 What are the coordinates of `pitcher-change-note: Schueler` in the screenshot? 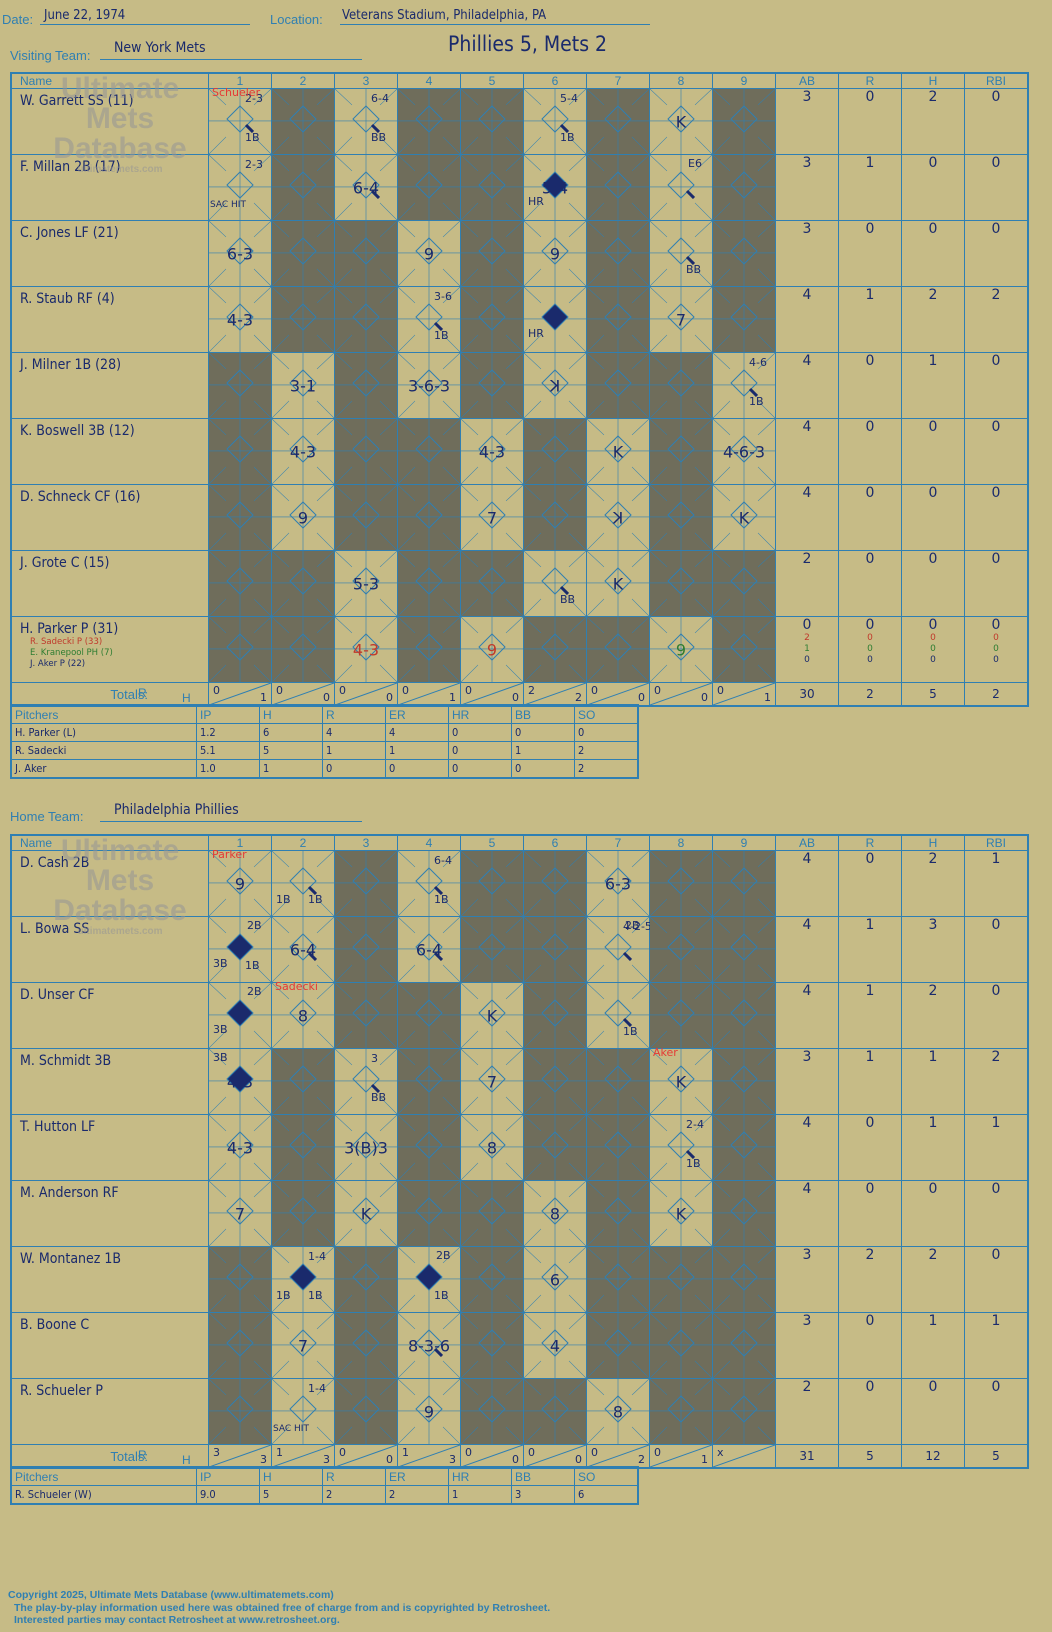 It's located at (236, 92).